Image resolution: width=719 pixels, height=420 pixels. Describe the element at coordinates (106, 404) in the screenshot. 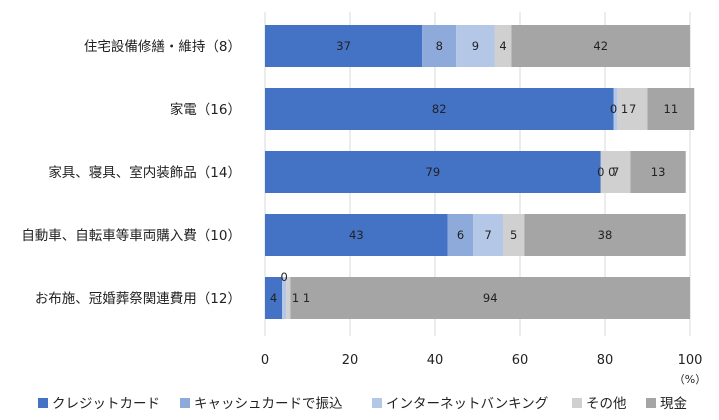

I see `legend-label: クレジットカード` at that location.